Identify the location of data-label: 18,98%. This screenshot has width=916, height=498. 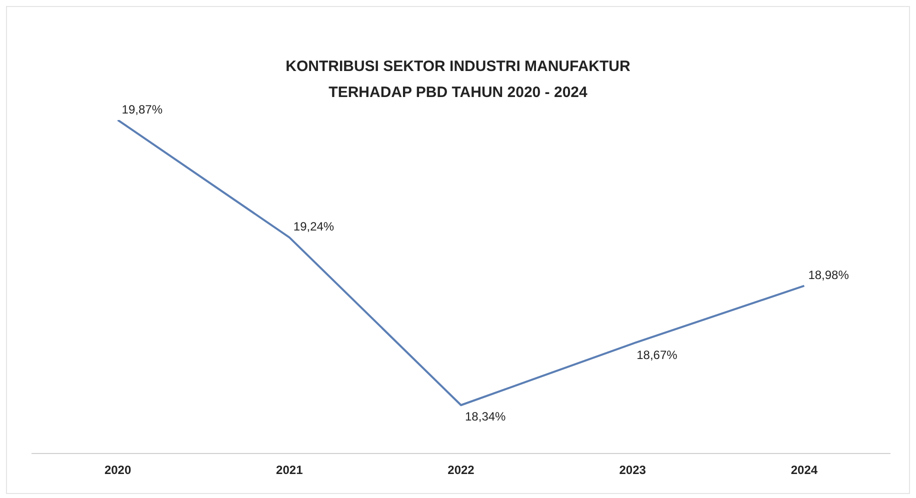
(829, 275).